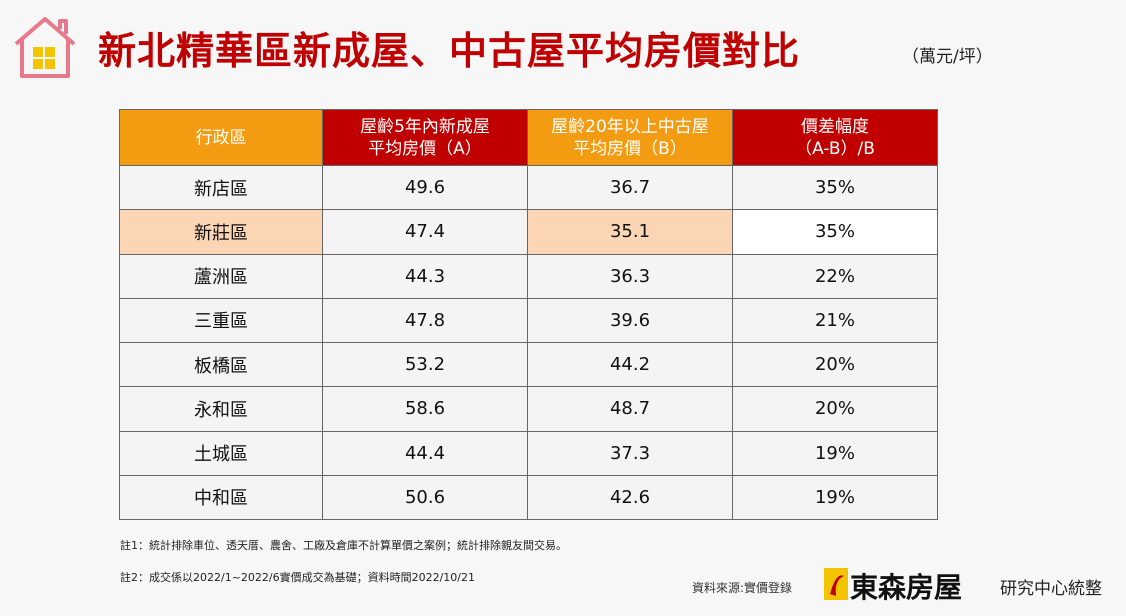 The image size is (1126, 616). Describe the element at coordinates (221, 497) in the screenshot. I see `table-cell: 中和區` at that location.